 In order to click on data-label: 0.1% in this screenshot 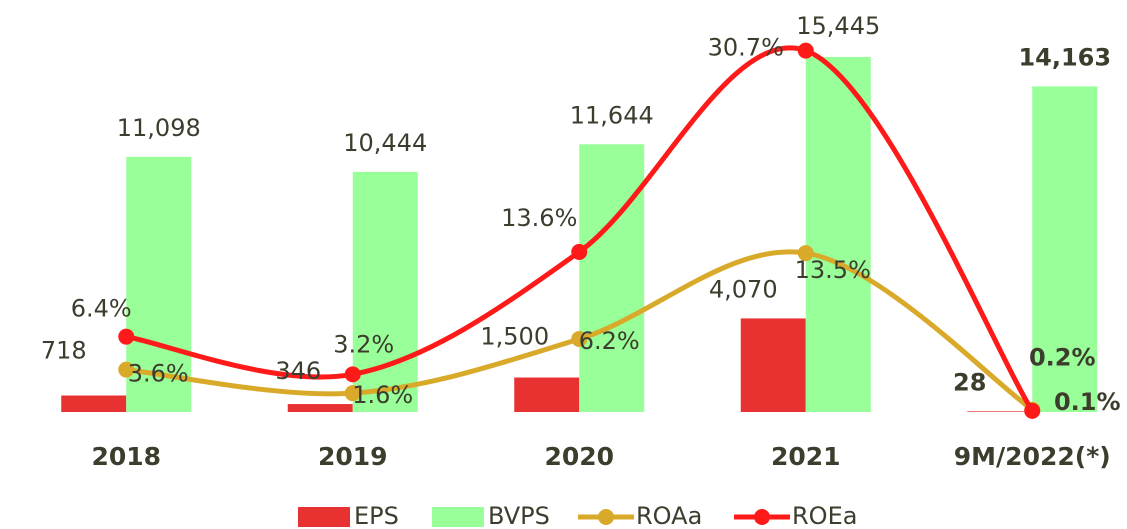, I will do `click(1087, 402)`.